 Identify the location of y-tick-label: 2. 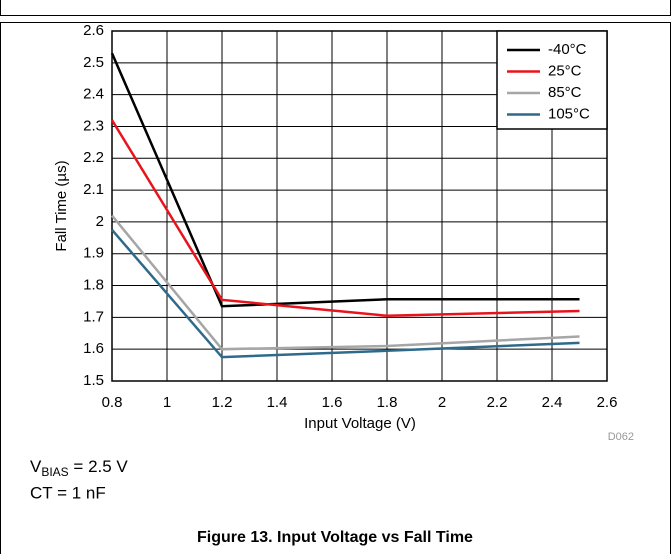
(100, 221).